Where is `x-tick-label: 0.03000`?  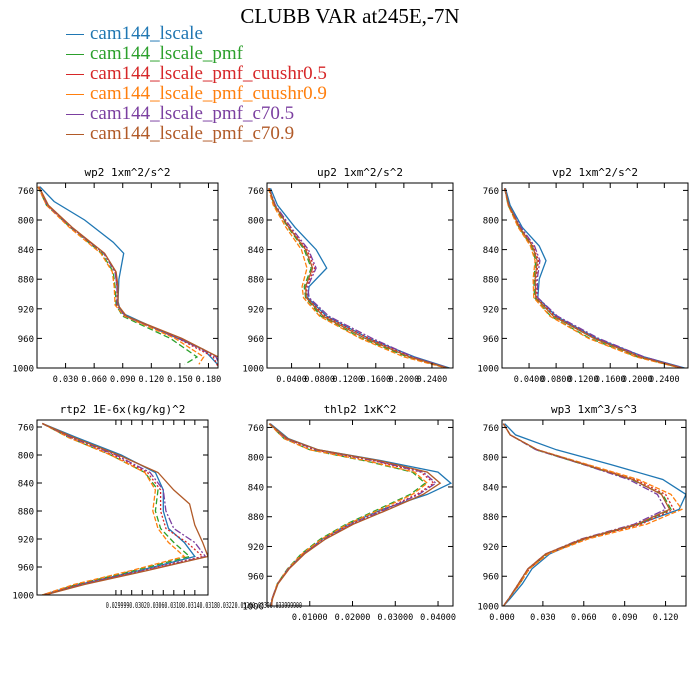
x-tick-label: 0.03000 is located at coordinates (395, 618).